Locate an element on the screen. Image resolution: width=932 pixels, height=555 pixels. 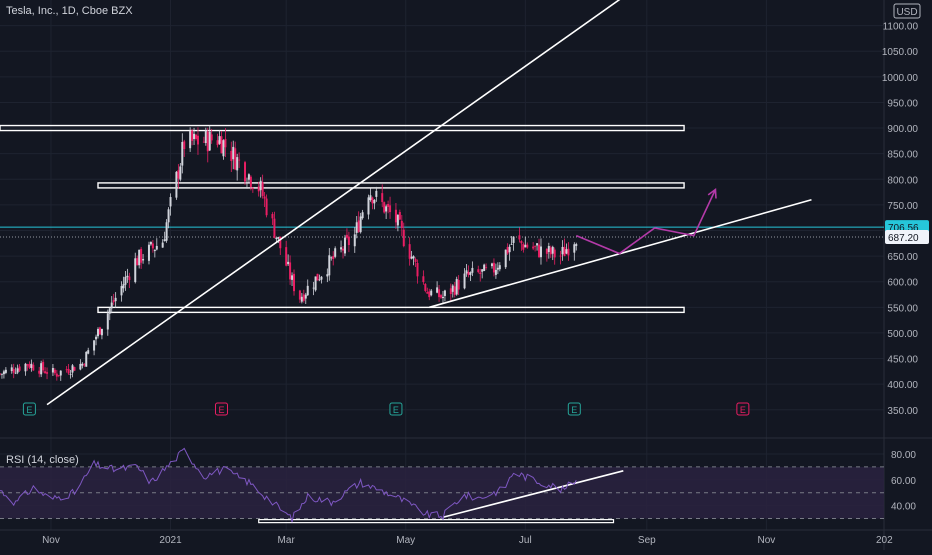
rsi-tick-label: 60.00 is located at coordinates (903, 481).